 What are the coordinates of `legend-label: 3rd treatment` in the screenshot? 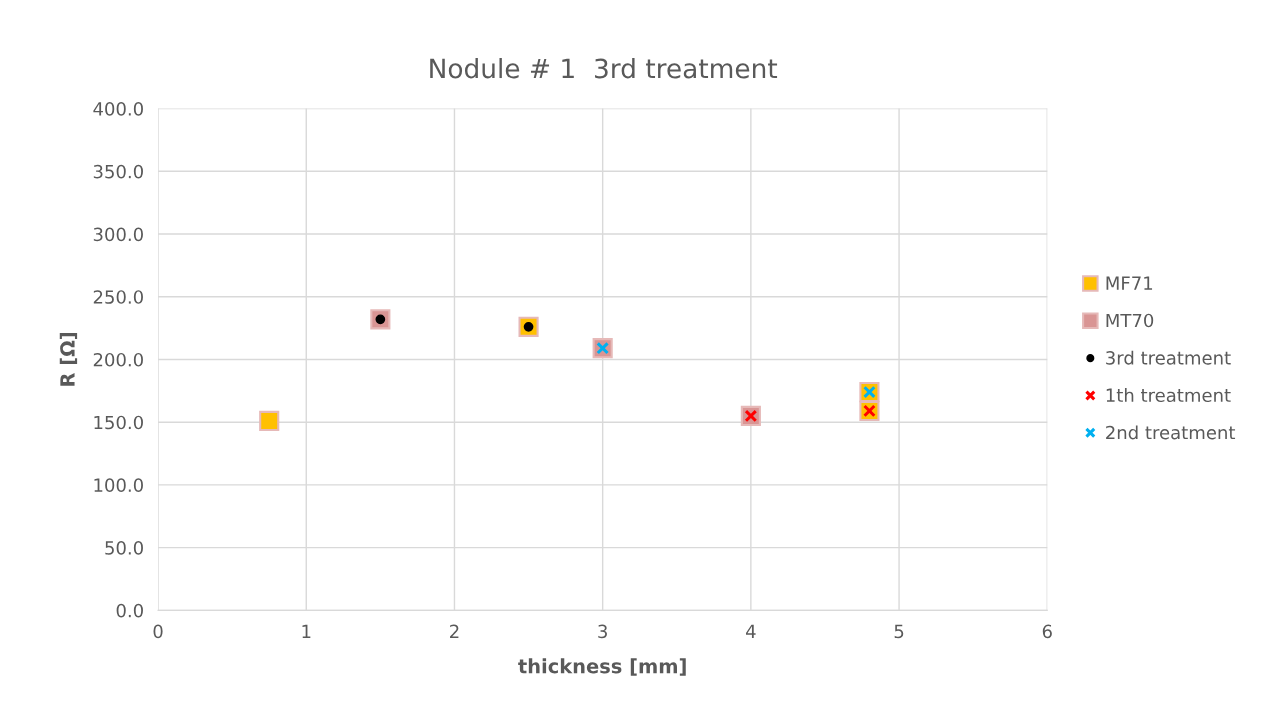 It's located at (1168, 357).